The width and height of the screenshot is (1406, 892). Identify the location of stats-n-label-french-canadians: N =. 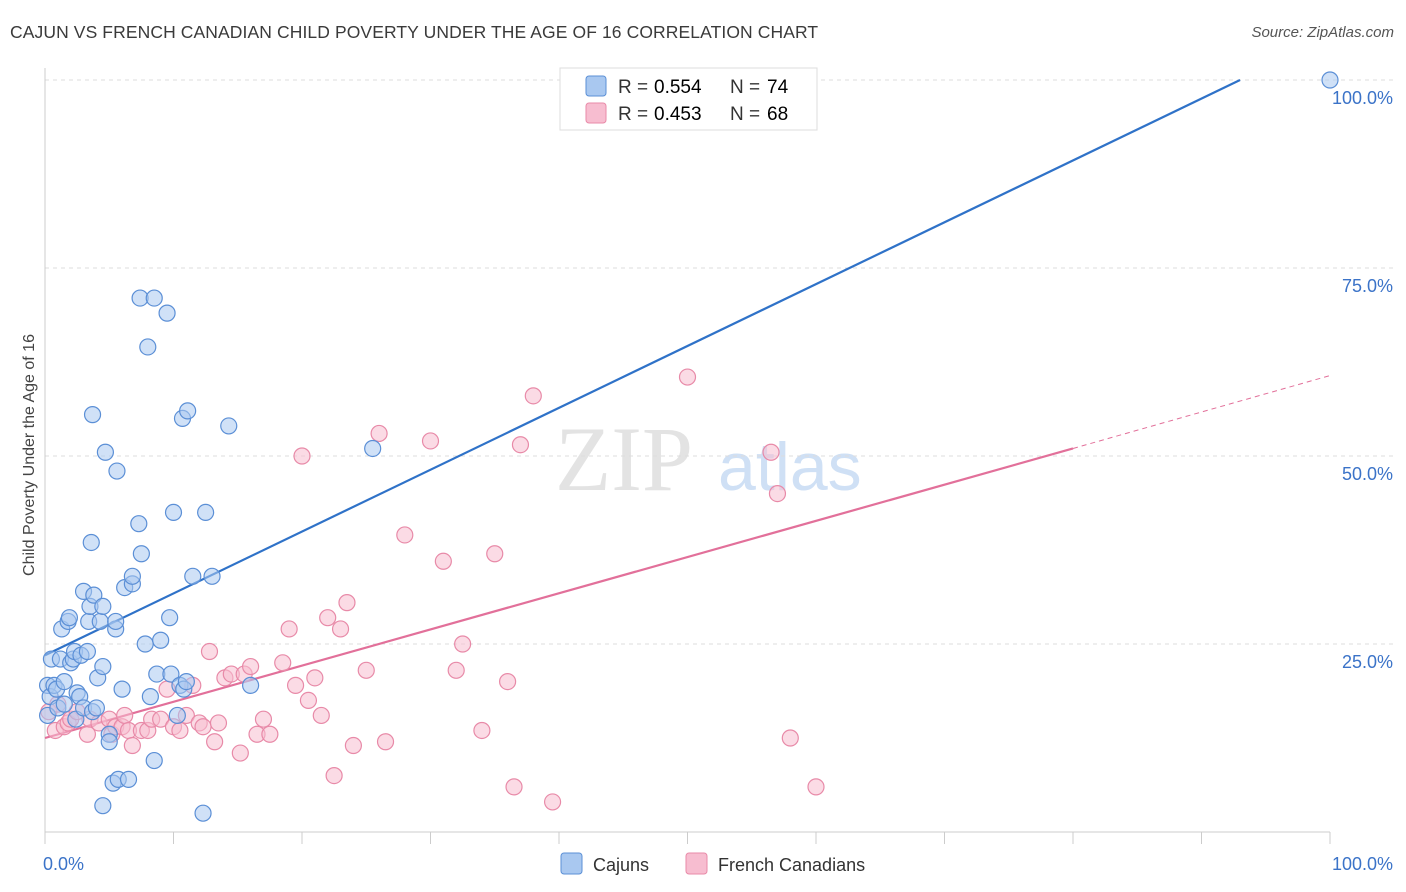
(745, 114).